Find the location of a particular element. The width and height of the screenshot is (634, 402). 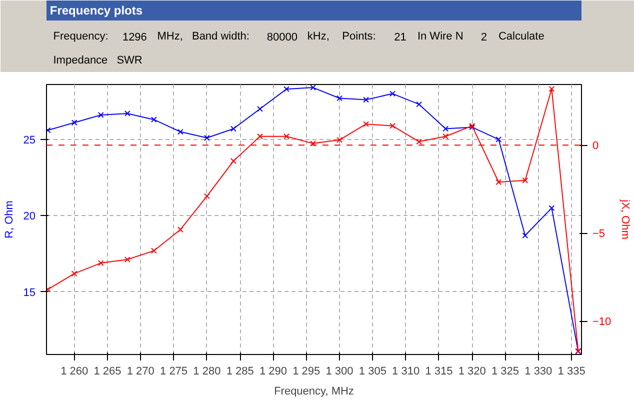

y-tick-label: 20 is located at coordinates (29, 216).